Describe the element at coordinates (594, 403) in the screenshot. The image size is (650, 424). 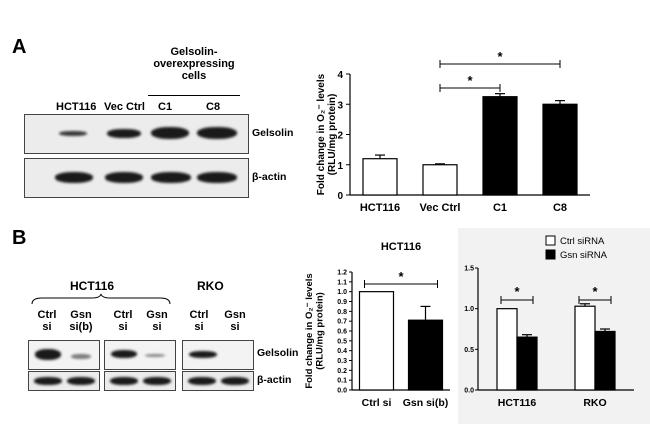
I see `x-tick-label: RKO` at that location.